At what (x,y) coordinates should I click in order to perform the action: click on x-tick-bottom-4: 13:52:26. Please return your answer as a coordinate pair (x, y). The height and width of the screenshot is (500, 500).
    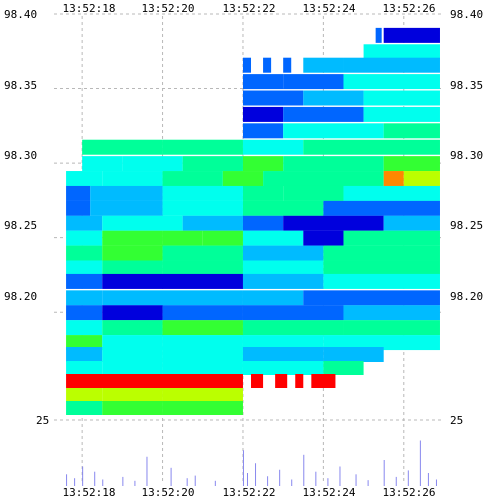
    Looking at the image, I should click on (409, 492).